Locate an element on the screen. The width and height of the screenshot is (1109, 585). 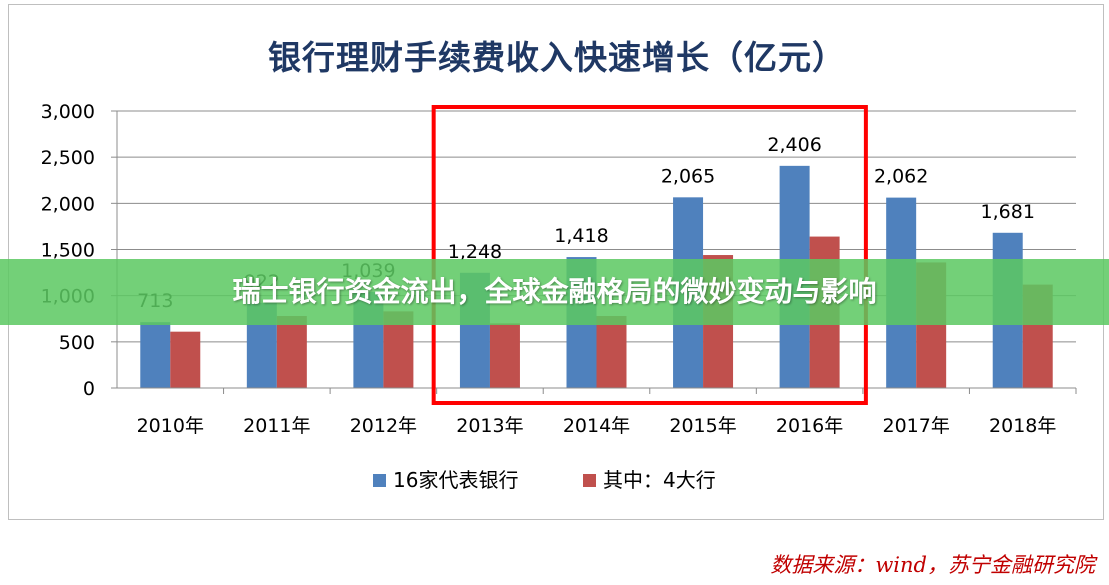
data-label: 2,062 is located at coordinates (901, 177).